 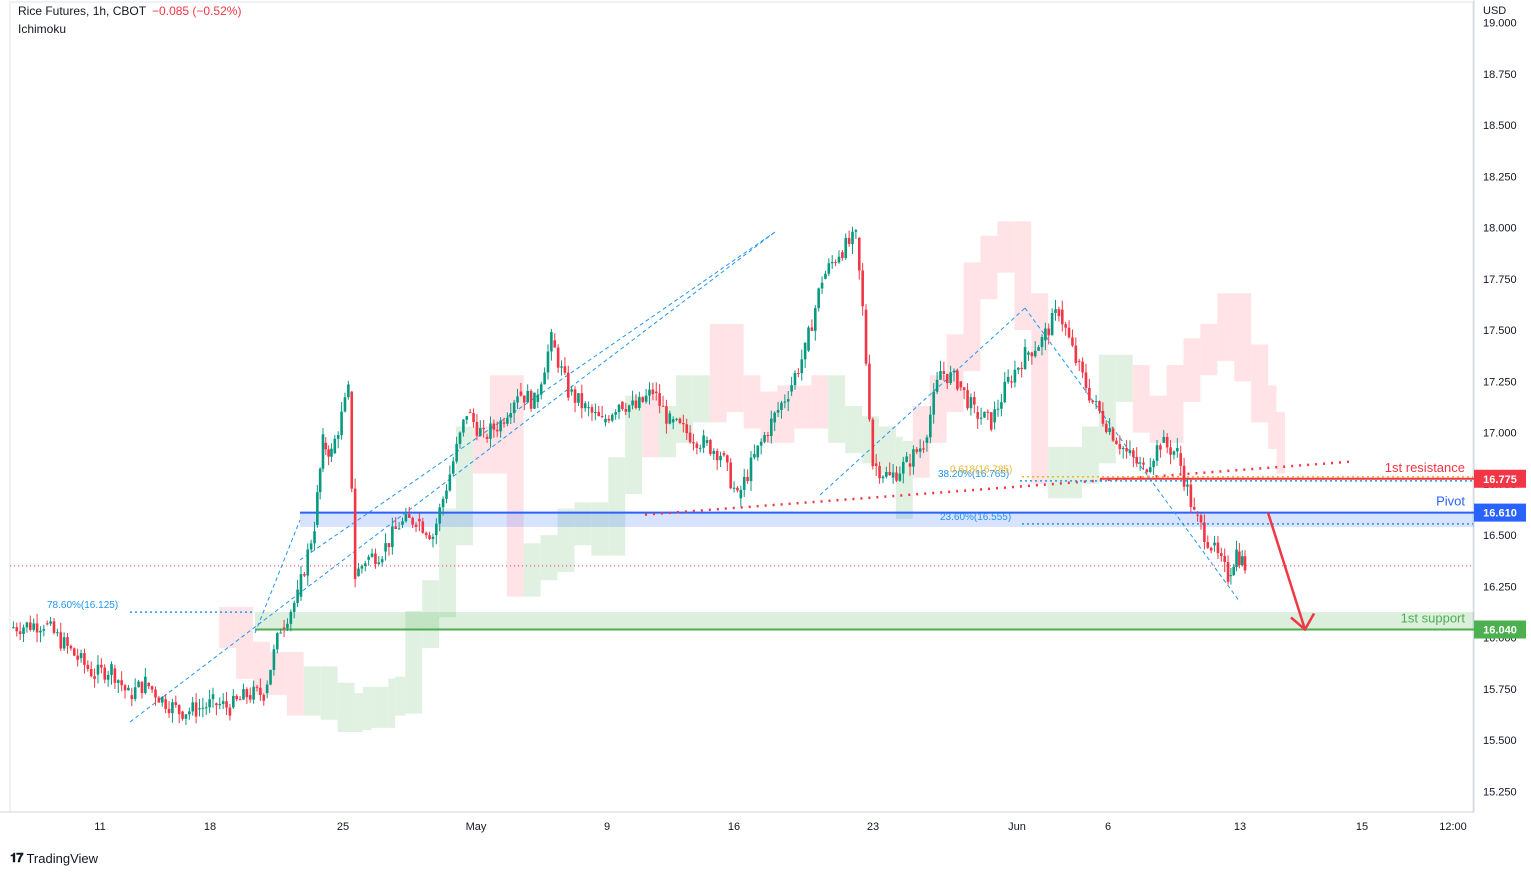 What do you see at coordinates (82, 11) in the screenshot?
I see `symbol-title: Rice Futures, 1h, CBOT` at bounding box center [82, 11].